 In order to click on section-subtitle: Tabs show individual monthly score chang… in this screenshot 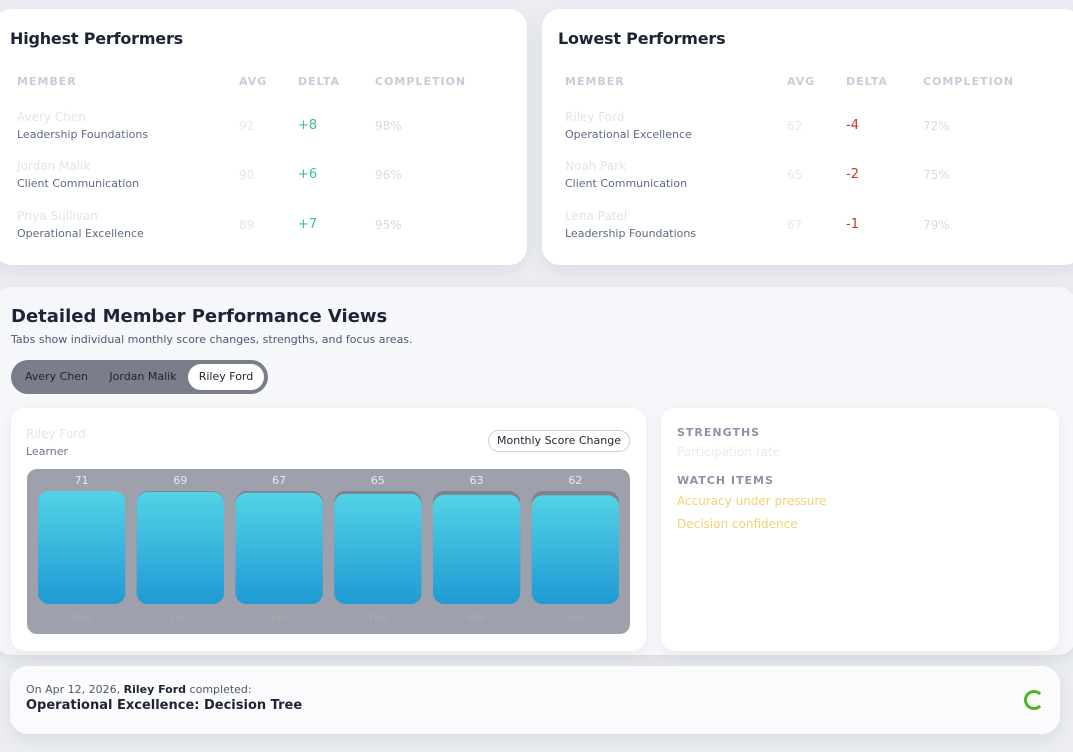, I will do `click(212, 339)`.